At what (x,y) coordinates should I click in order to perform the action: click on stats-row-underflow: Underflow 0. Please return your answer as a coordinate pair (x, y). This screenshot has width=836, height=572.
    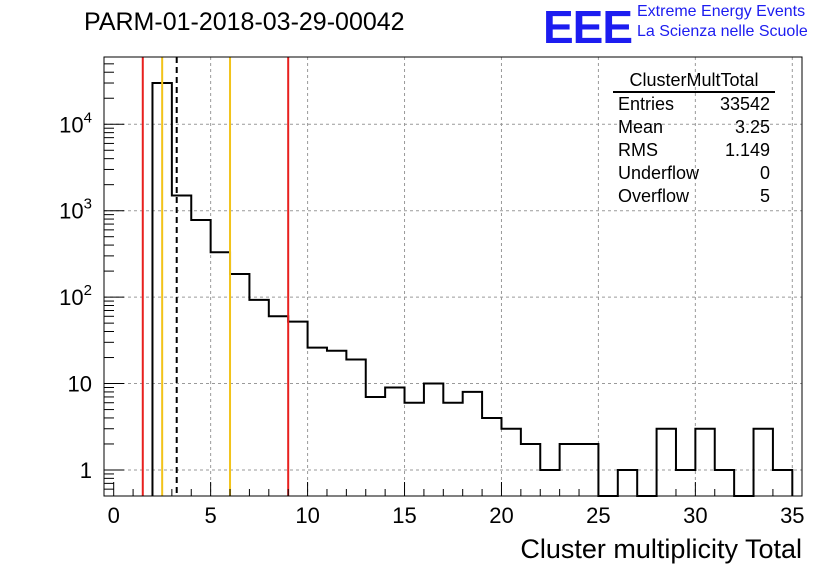
    Looking at the image, I should click on (694, 173).